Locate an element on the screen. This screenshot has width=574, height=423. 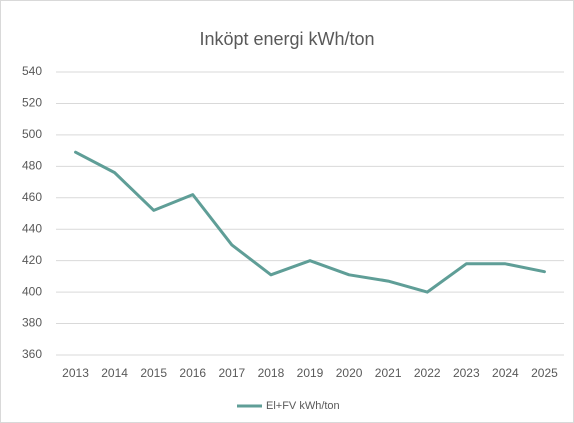
y-tick-label: 540 is located at coordinates (32, 71).